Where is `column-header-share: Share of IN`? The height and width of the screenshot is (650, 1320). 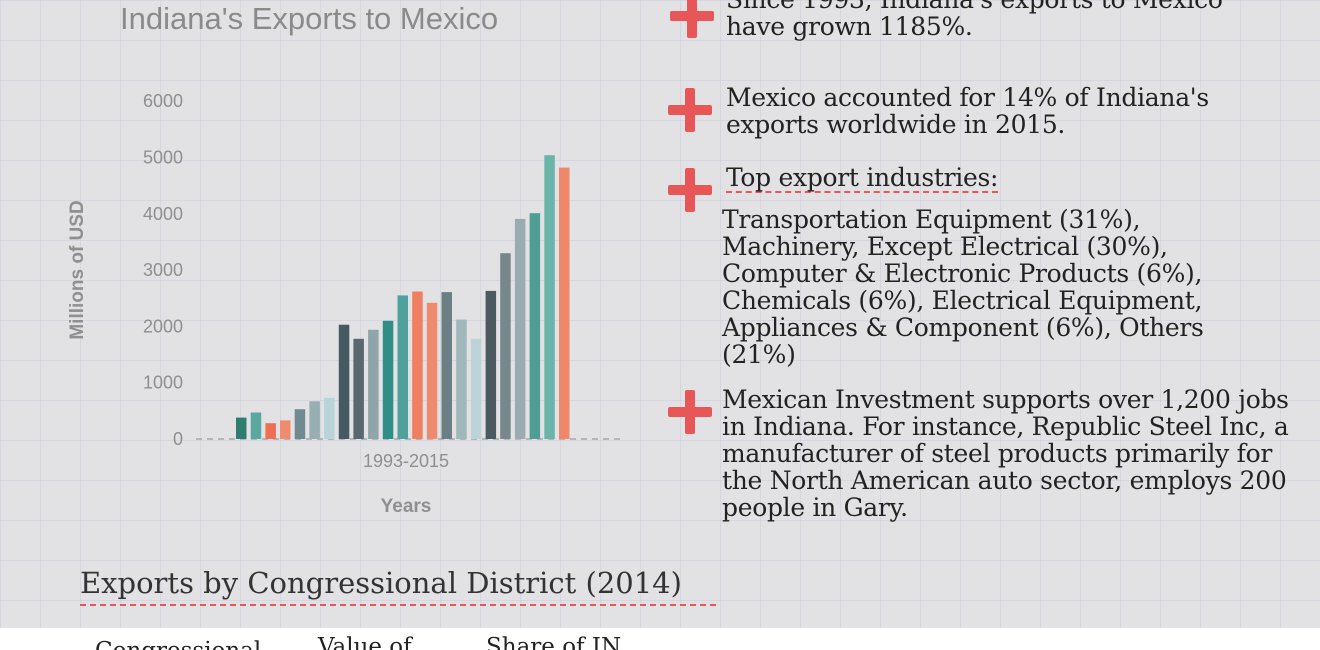
column-header-share: Share of IN is located at coordinates (554, 642).